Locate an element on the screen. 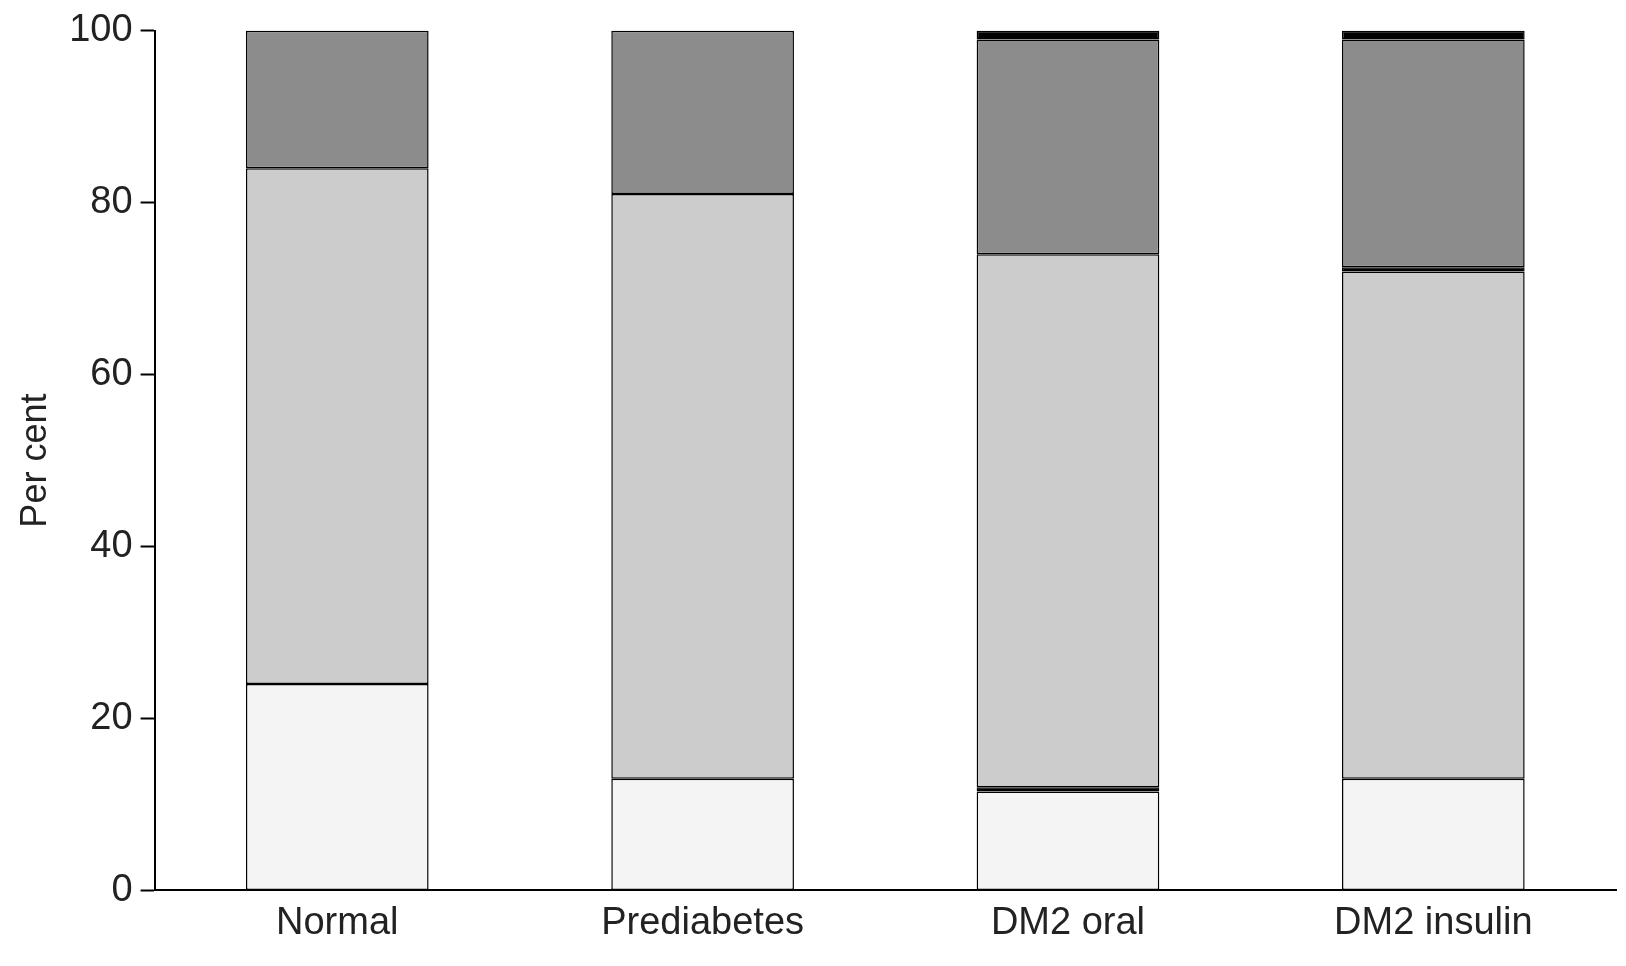  y-axis-title: Per cent is located at coordinates (33, 460).